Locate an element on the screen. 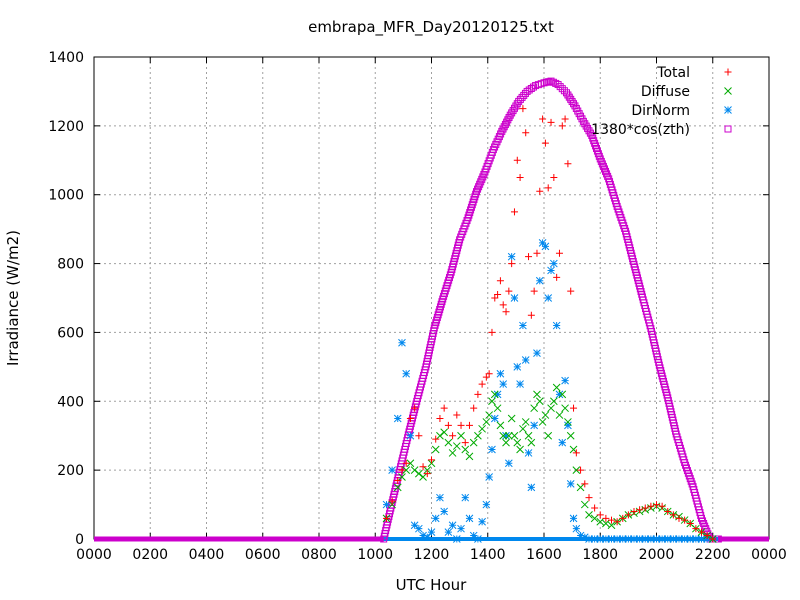  y-tick-label: 200 is located at coordinates (70, 471).